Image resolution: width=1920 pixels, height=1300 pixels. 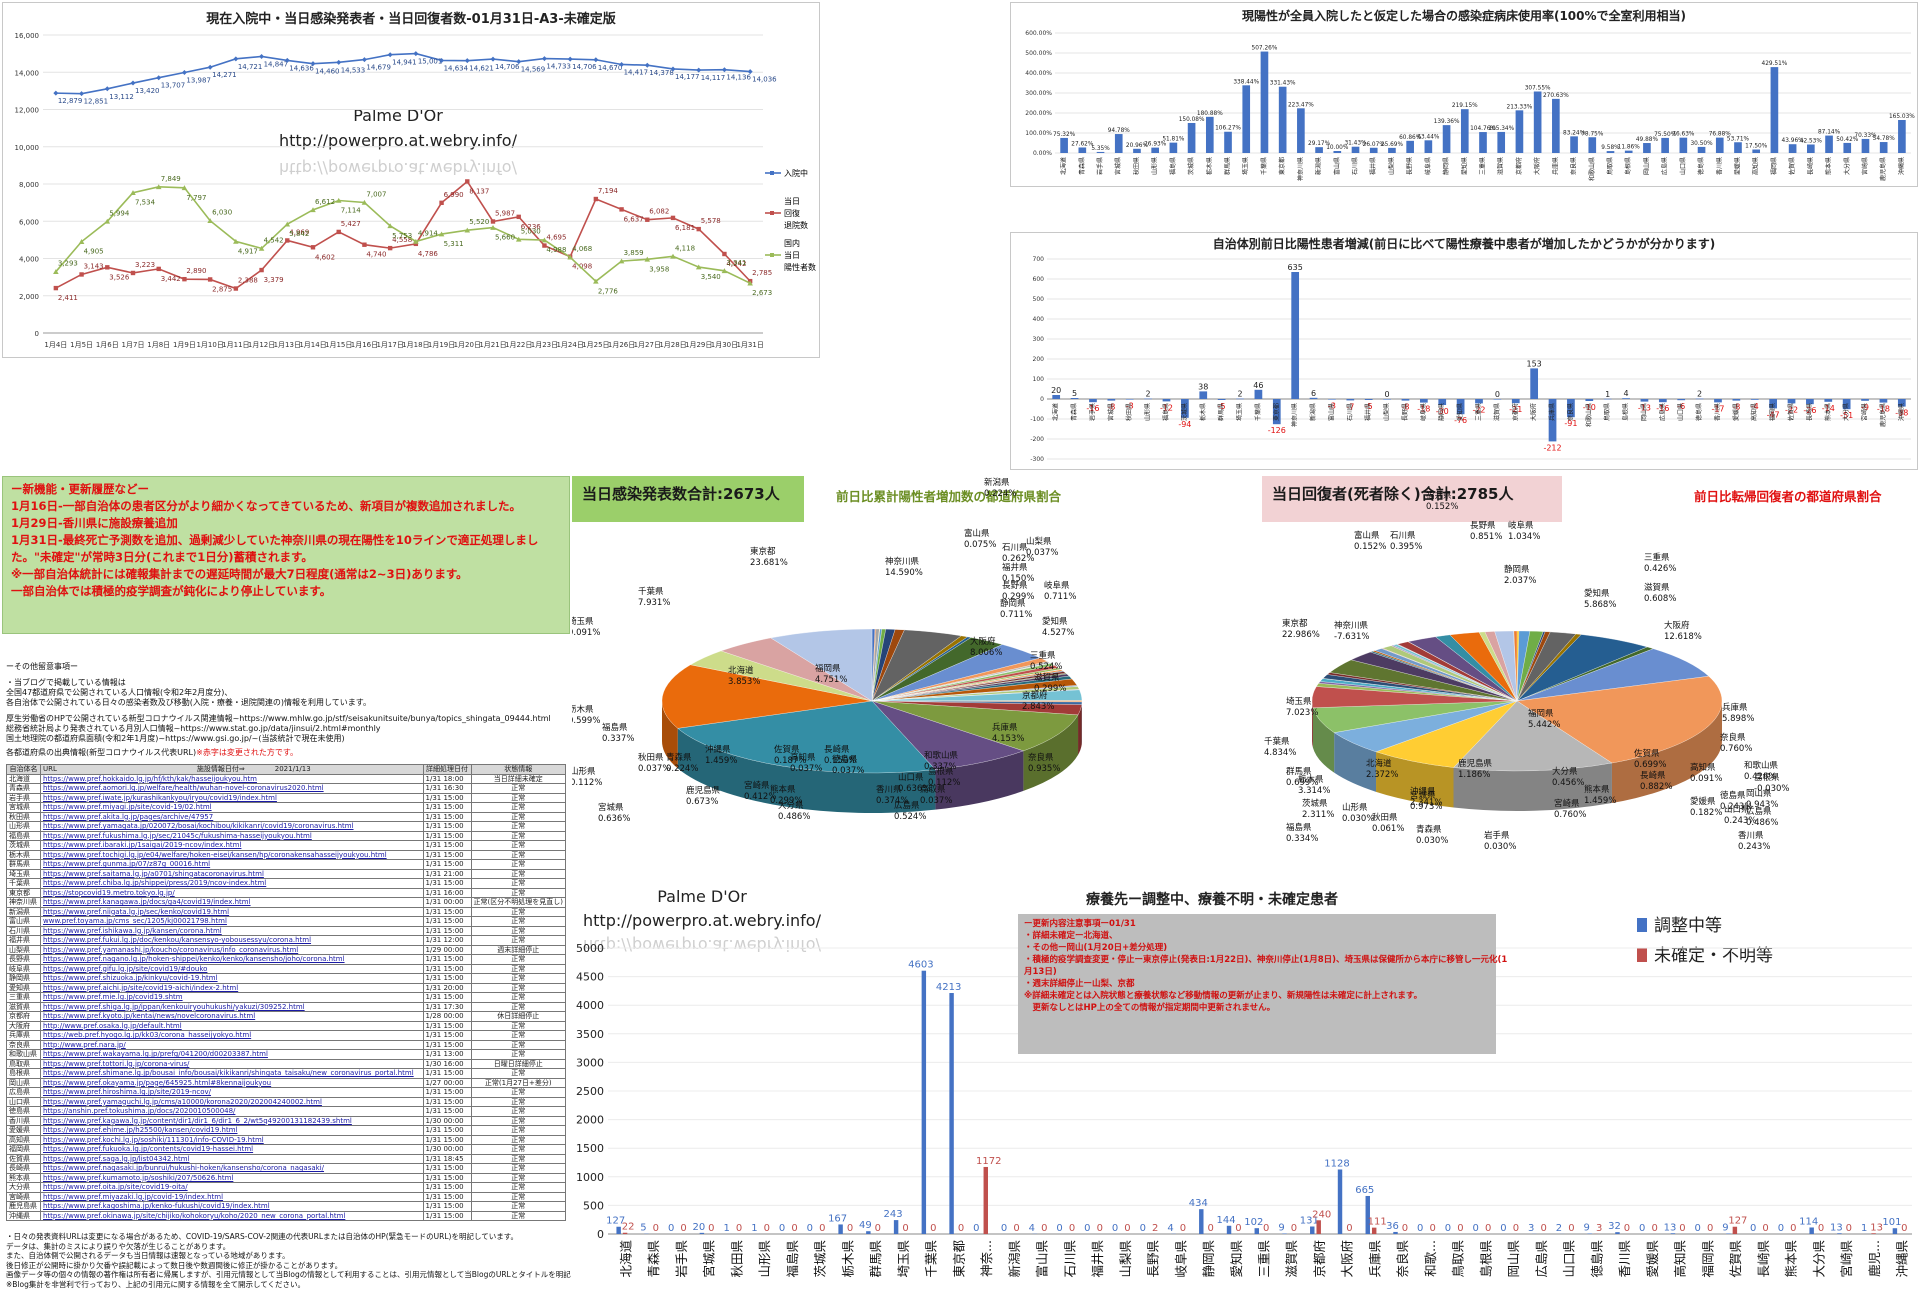 I want to click on data-label: 9, so click(x=1587, y=1227).